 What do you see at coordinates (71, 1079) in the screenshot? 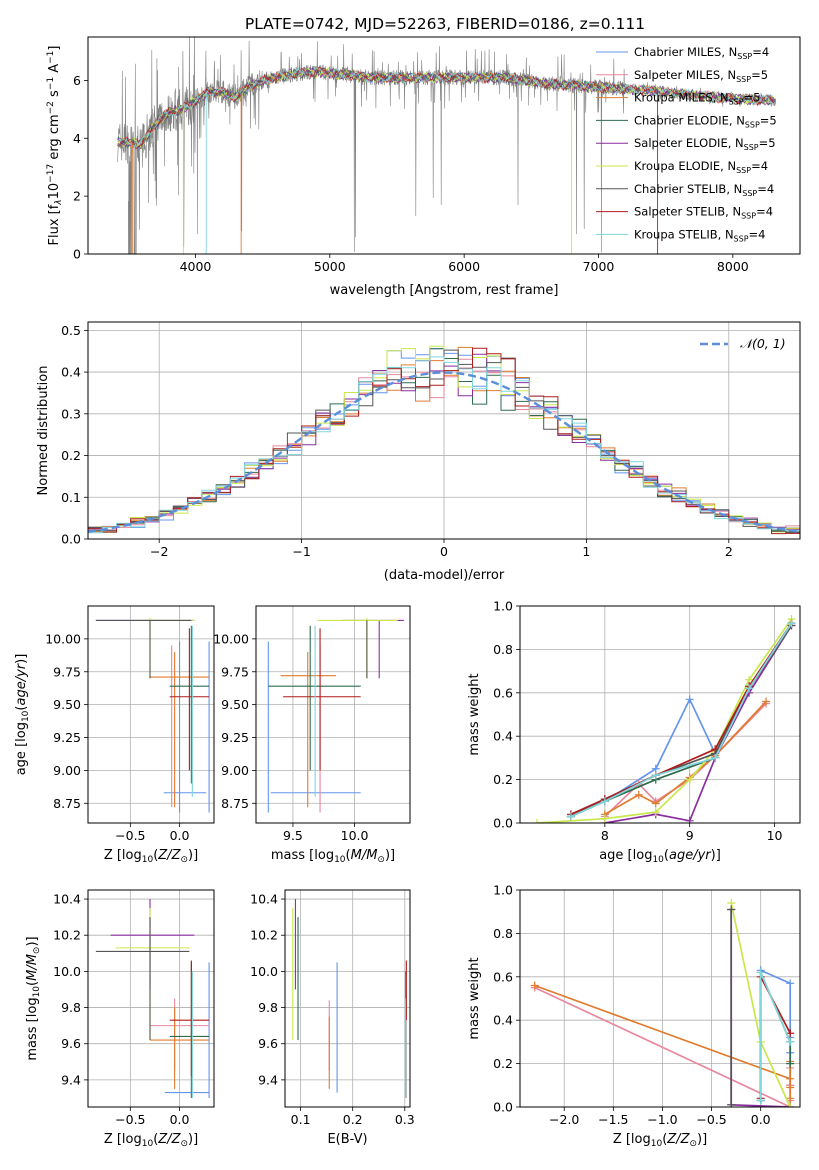
I see `y-tick-label: 9.4` at bounding box center [71, 1079].